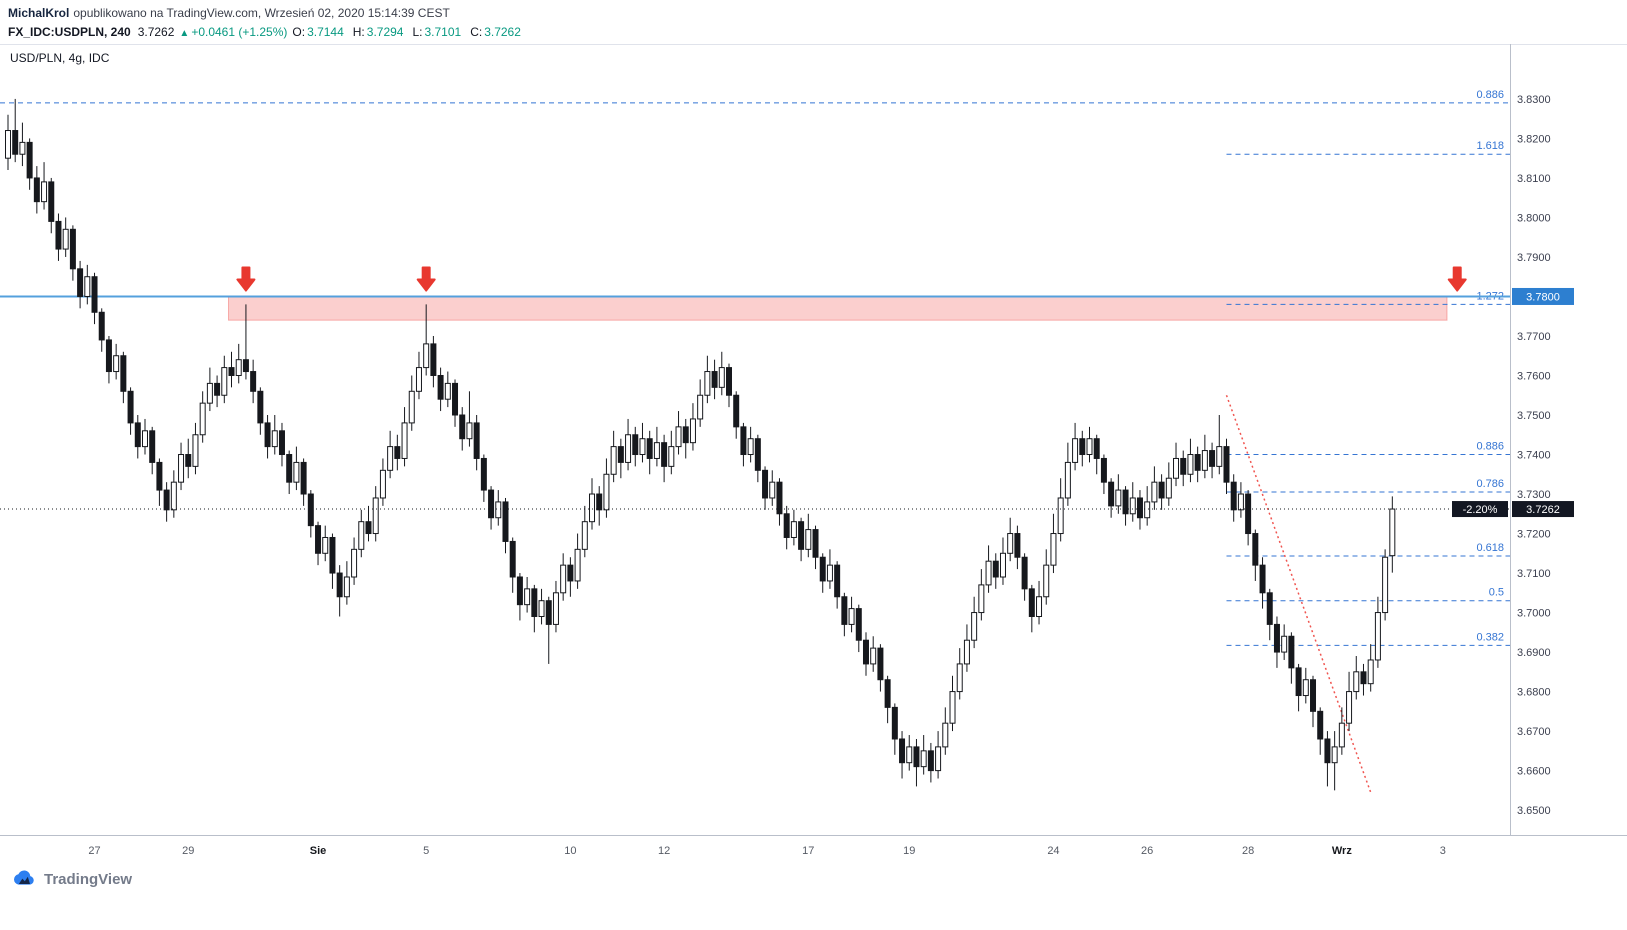 This screenshot has width=1627, height=930. Describe the element at coordinates (1490, 484) in the screenshot. I see `fib-label: 0.786` at that location.